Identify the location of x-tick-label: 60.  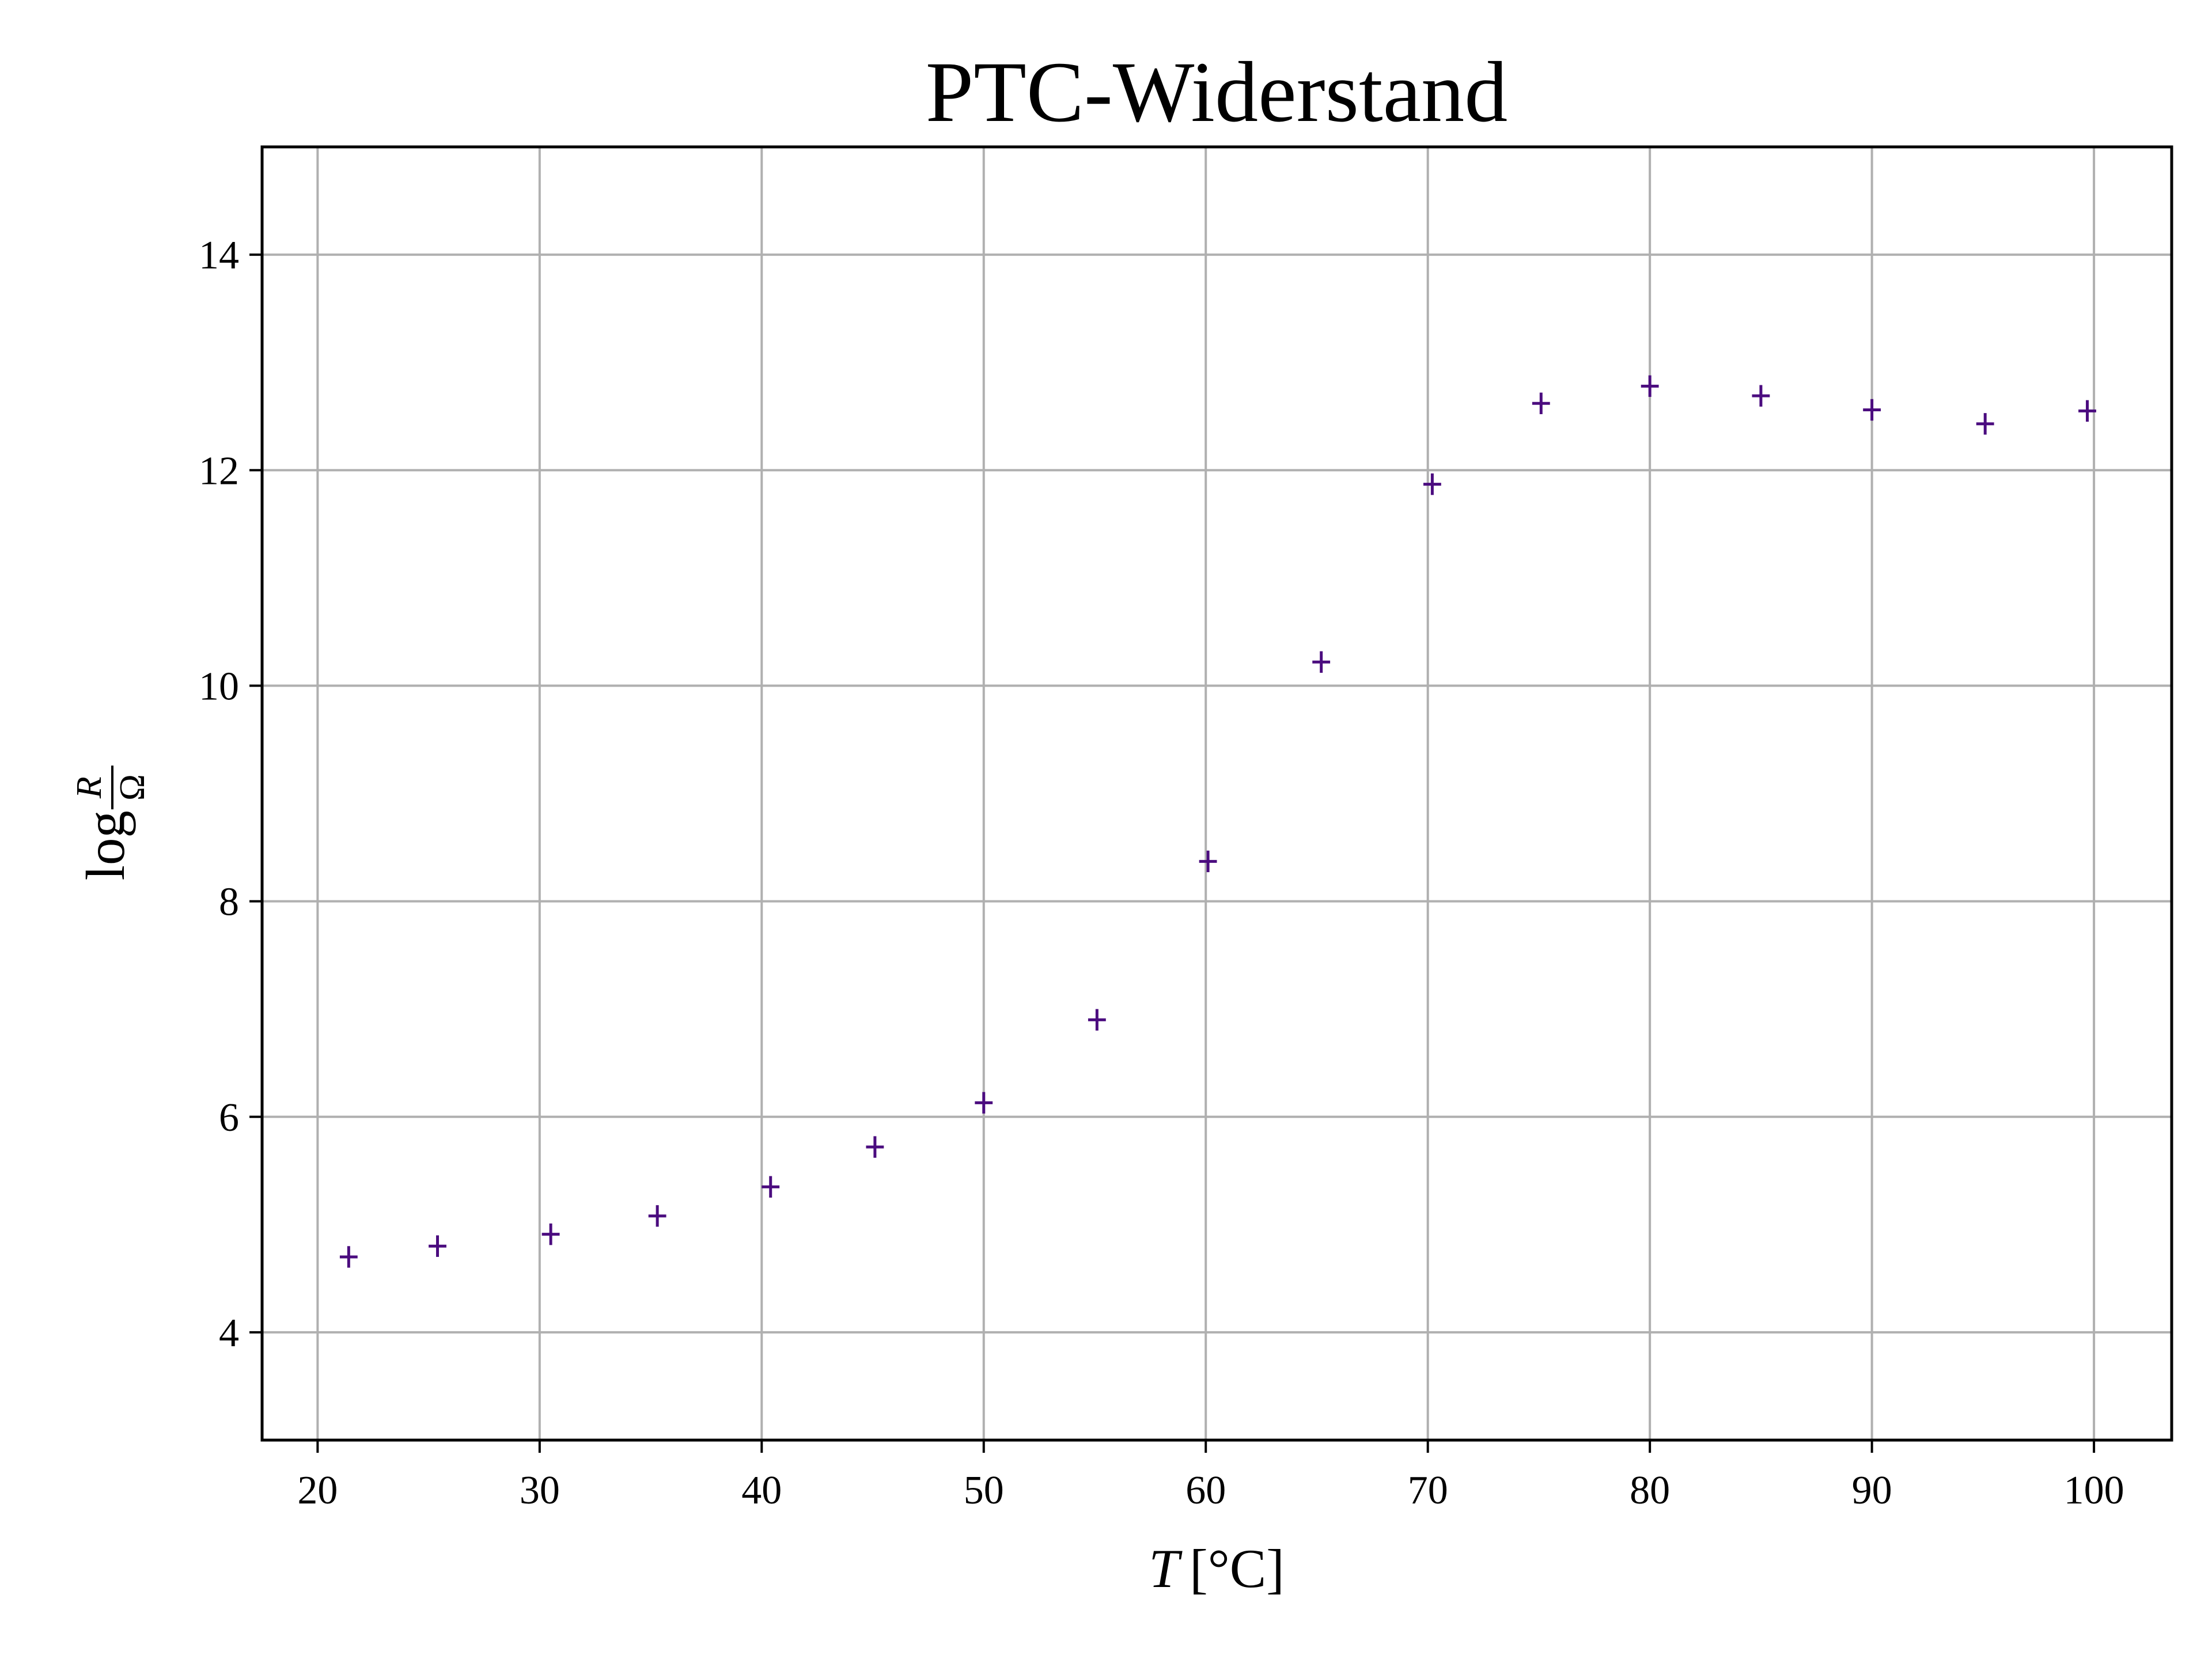
(1205, 1490).